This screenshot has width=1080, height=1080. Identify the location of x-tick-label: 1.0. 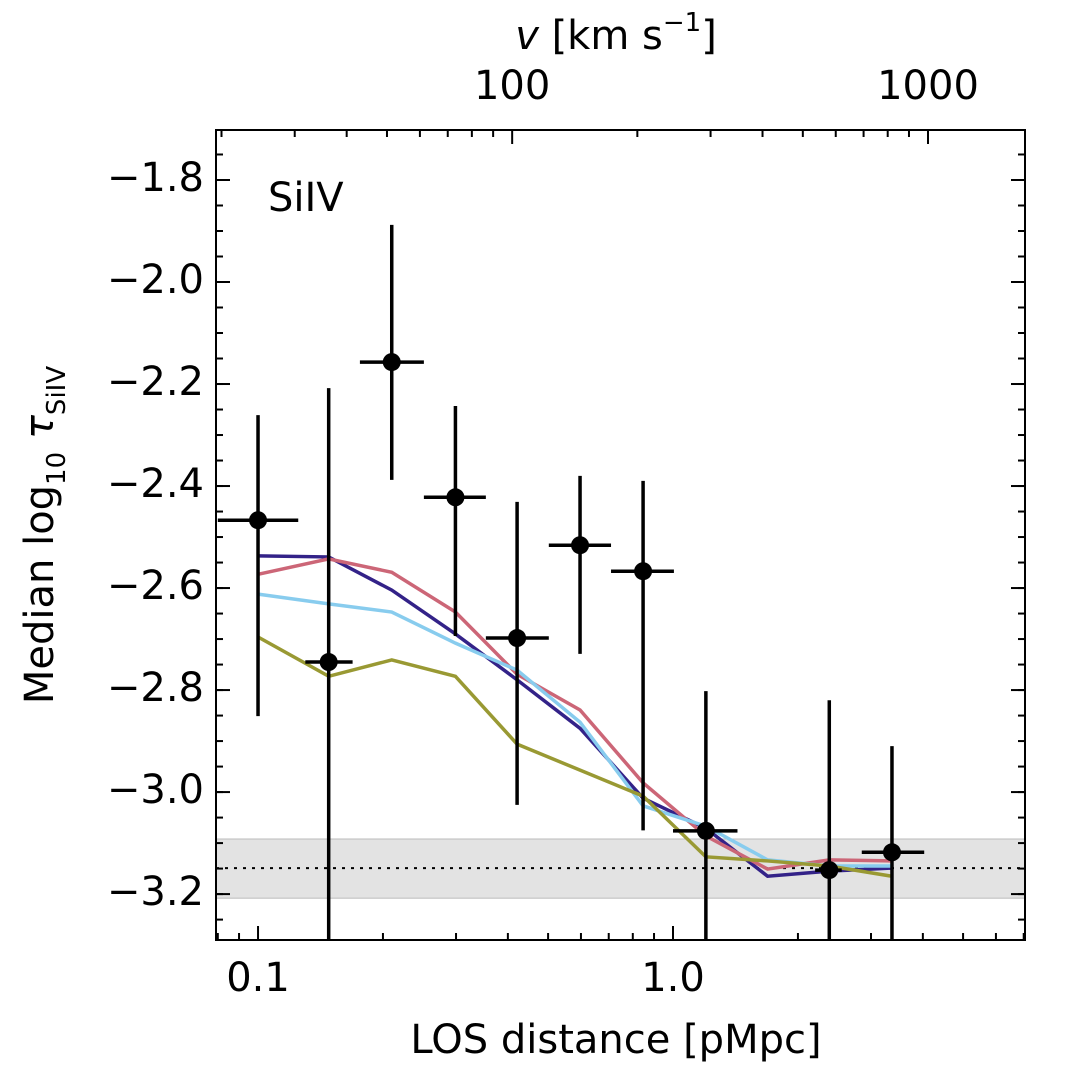
(673, 978).